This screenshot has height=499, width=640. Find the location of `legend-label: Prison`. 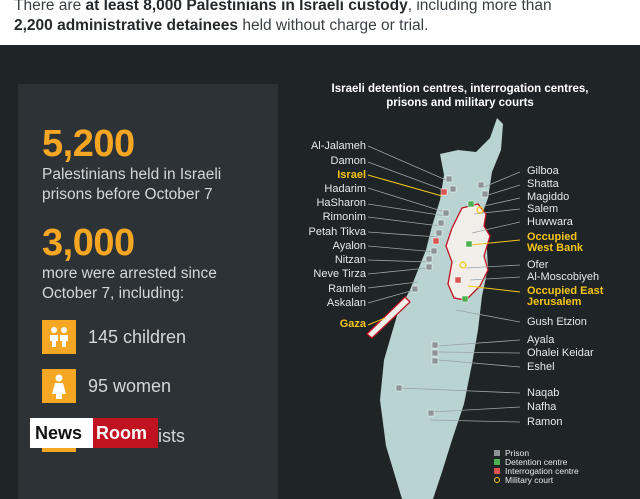

legend-label: Prison is located at coordinates (517, 453).